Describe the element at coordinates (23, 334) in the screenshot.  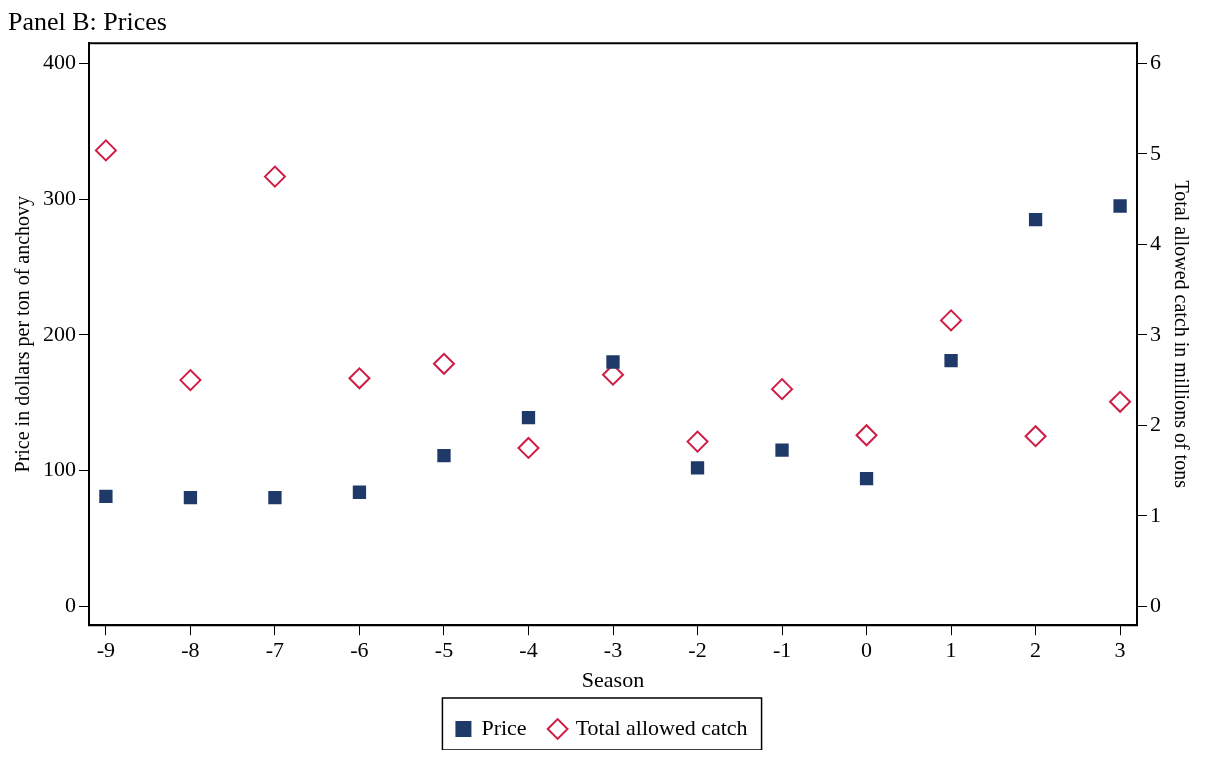
I see `y-axis-title: Price in dollars per ton of anchovy` at that location.